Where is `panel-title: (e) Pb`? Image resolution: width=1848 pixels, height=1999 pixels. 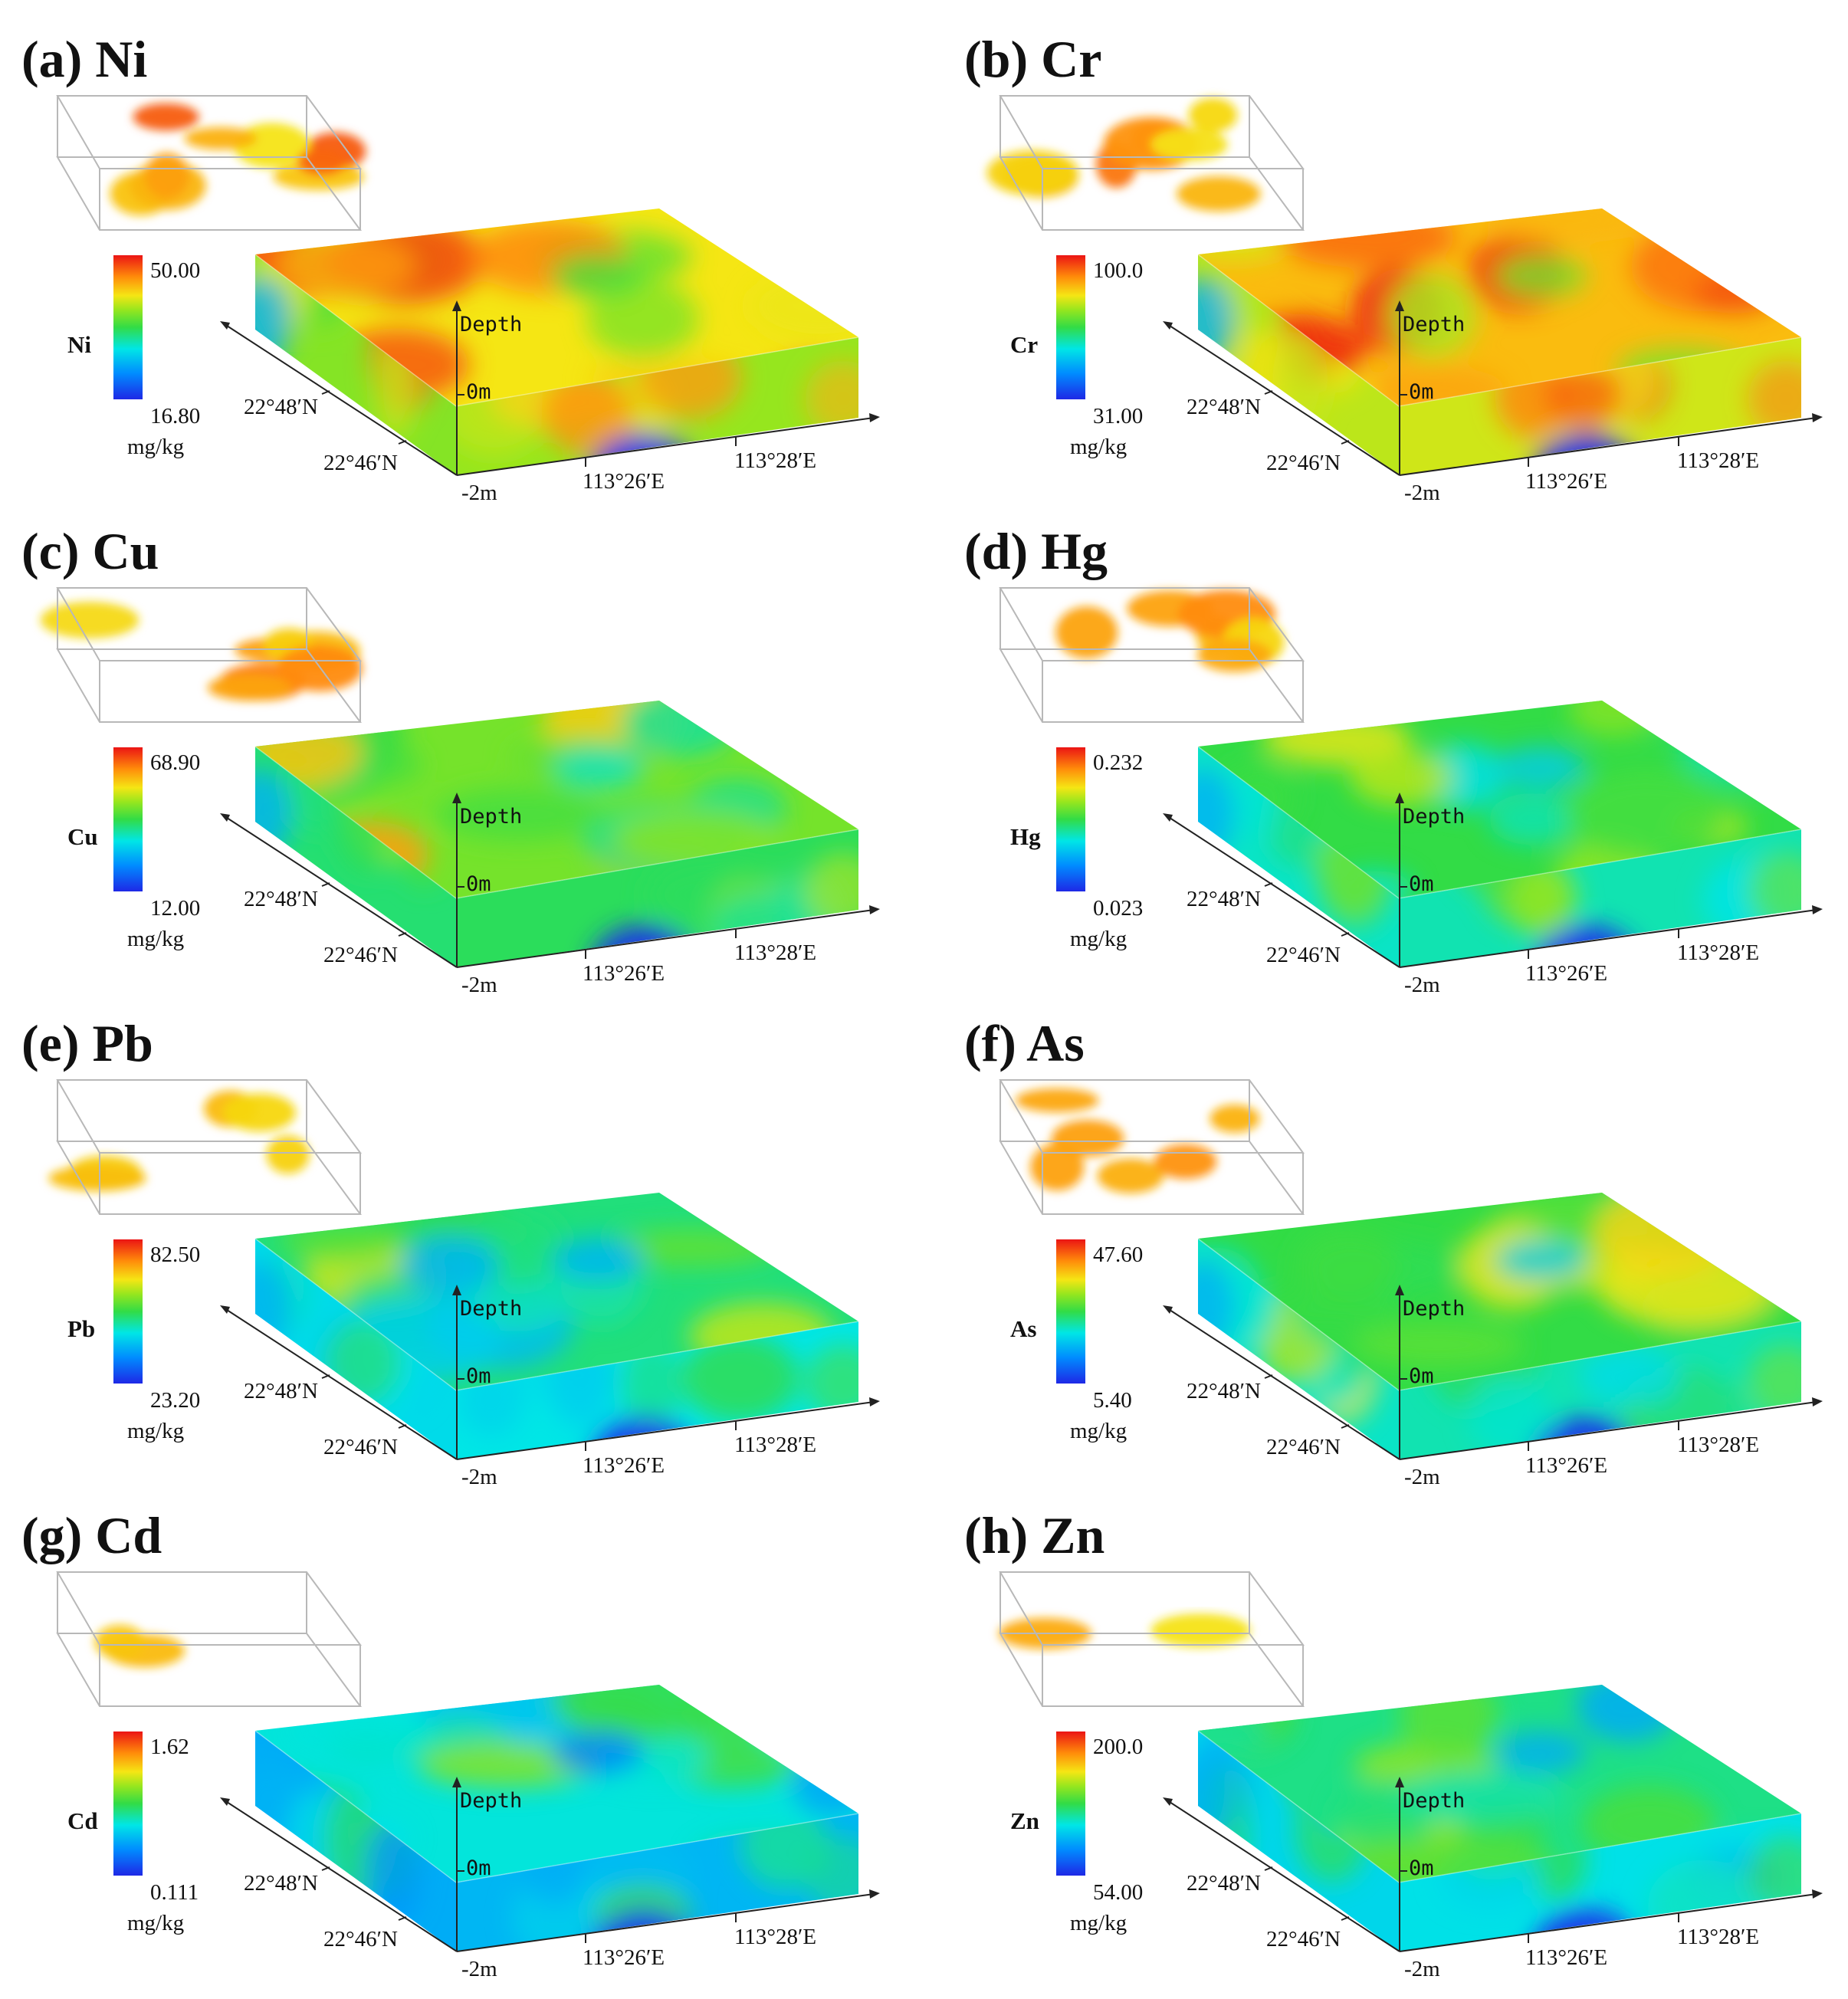
panel-title: (e) Pb is located at coordinates (87, 1043).